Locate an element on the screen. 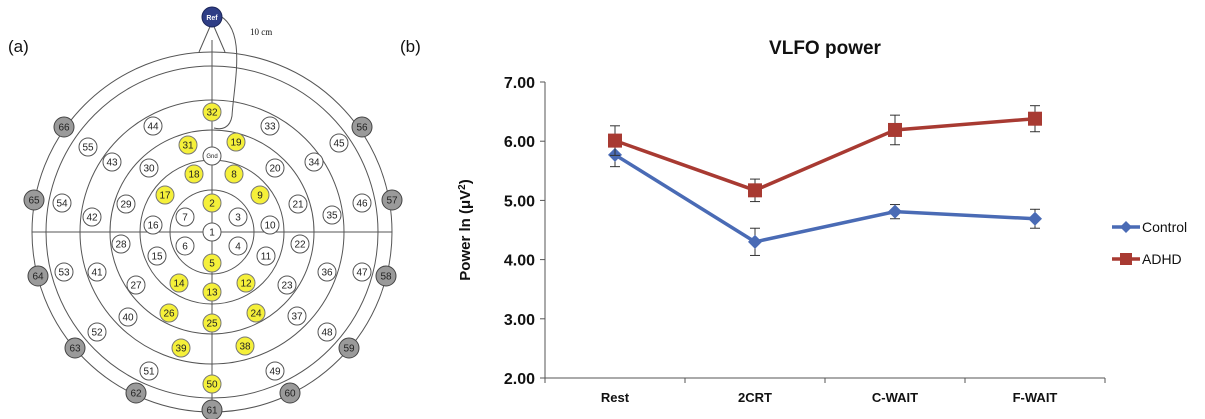 Image resolution: width=1205 pixels, height=419 pixels. electrode-label-21: 21 is located at coordinates (298, 205).